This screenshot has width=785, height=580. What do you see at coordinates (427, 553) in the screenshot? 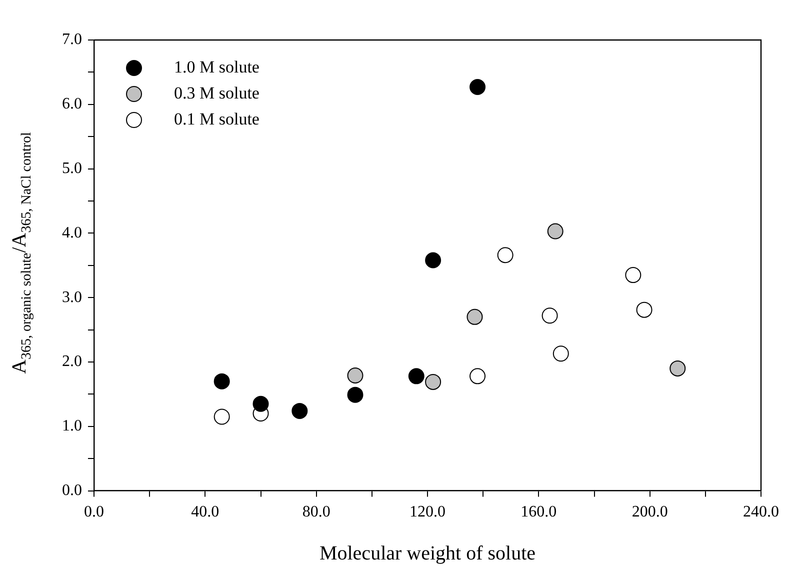
I see `x-axis-title: Molecular weight of solute` at bounding box center [427, 553].